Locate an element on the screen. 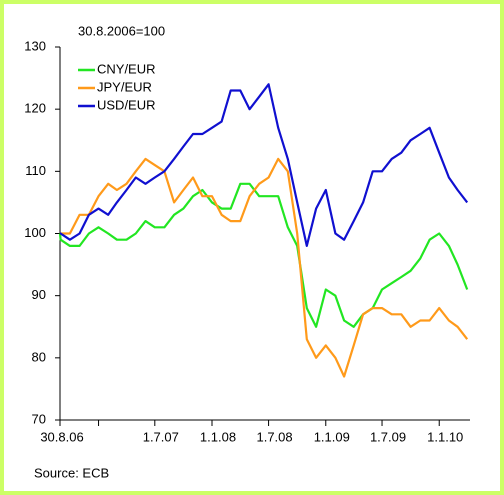 This screenshot has width=504, height=495. x-tick-label: 30.8.06 is located at coordinates (61, 436).